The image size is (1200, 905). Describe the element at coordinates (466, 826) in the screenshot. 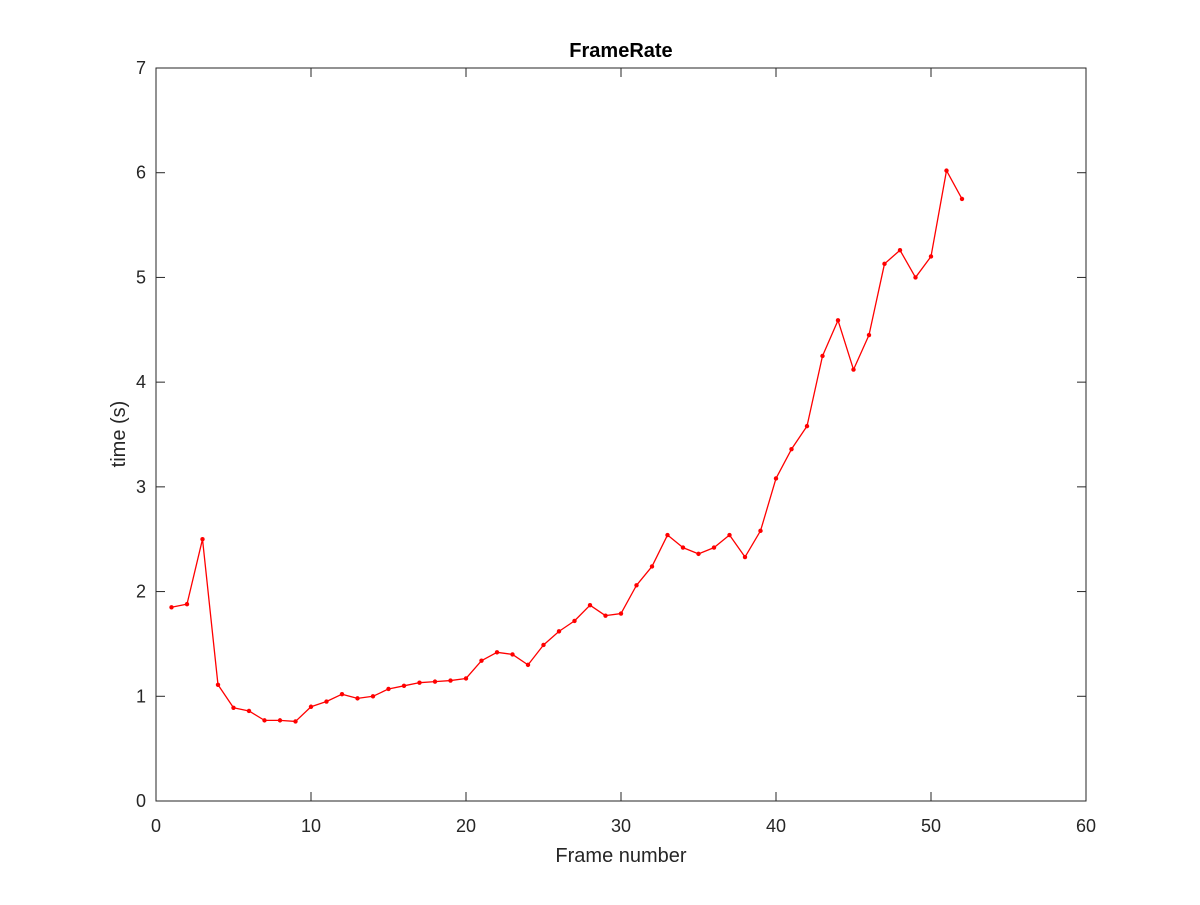

I see `x-tick-label: 20` at that location.